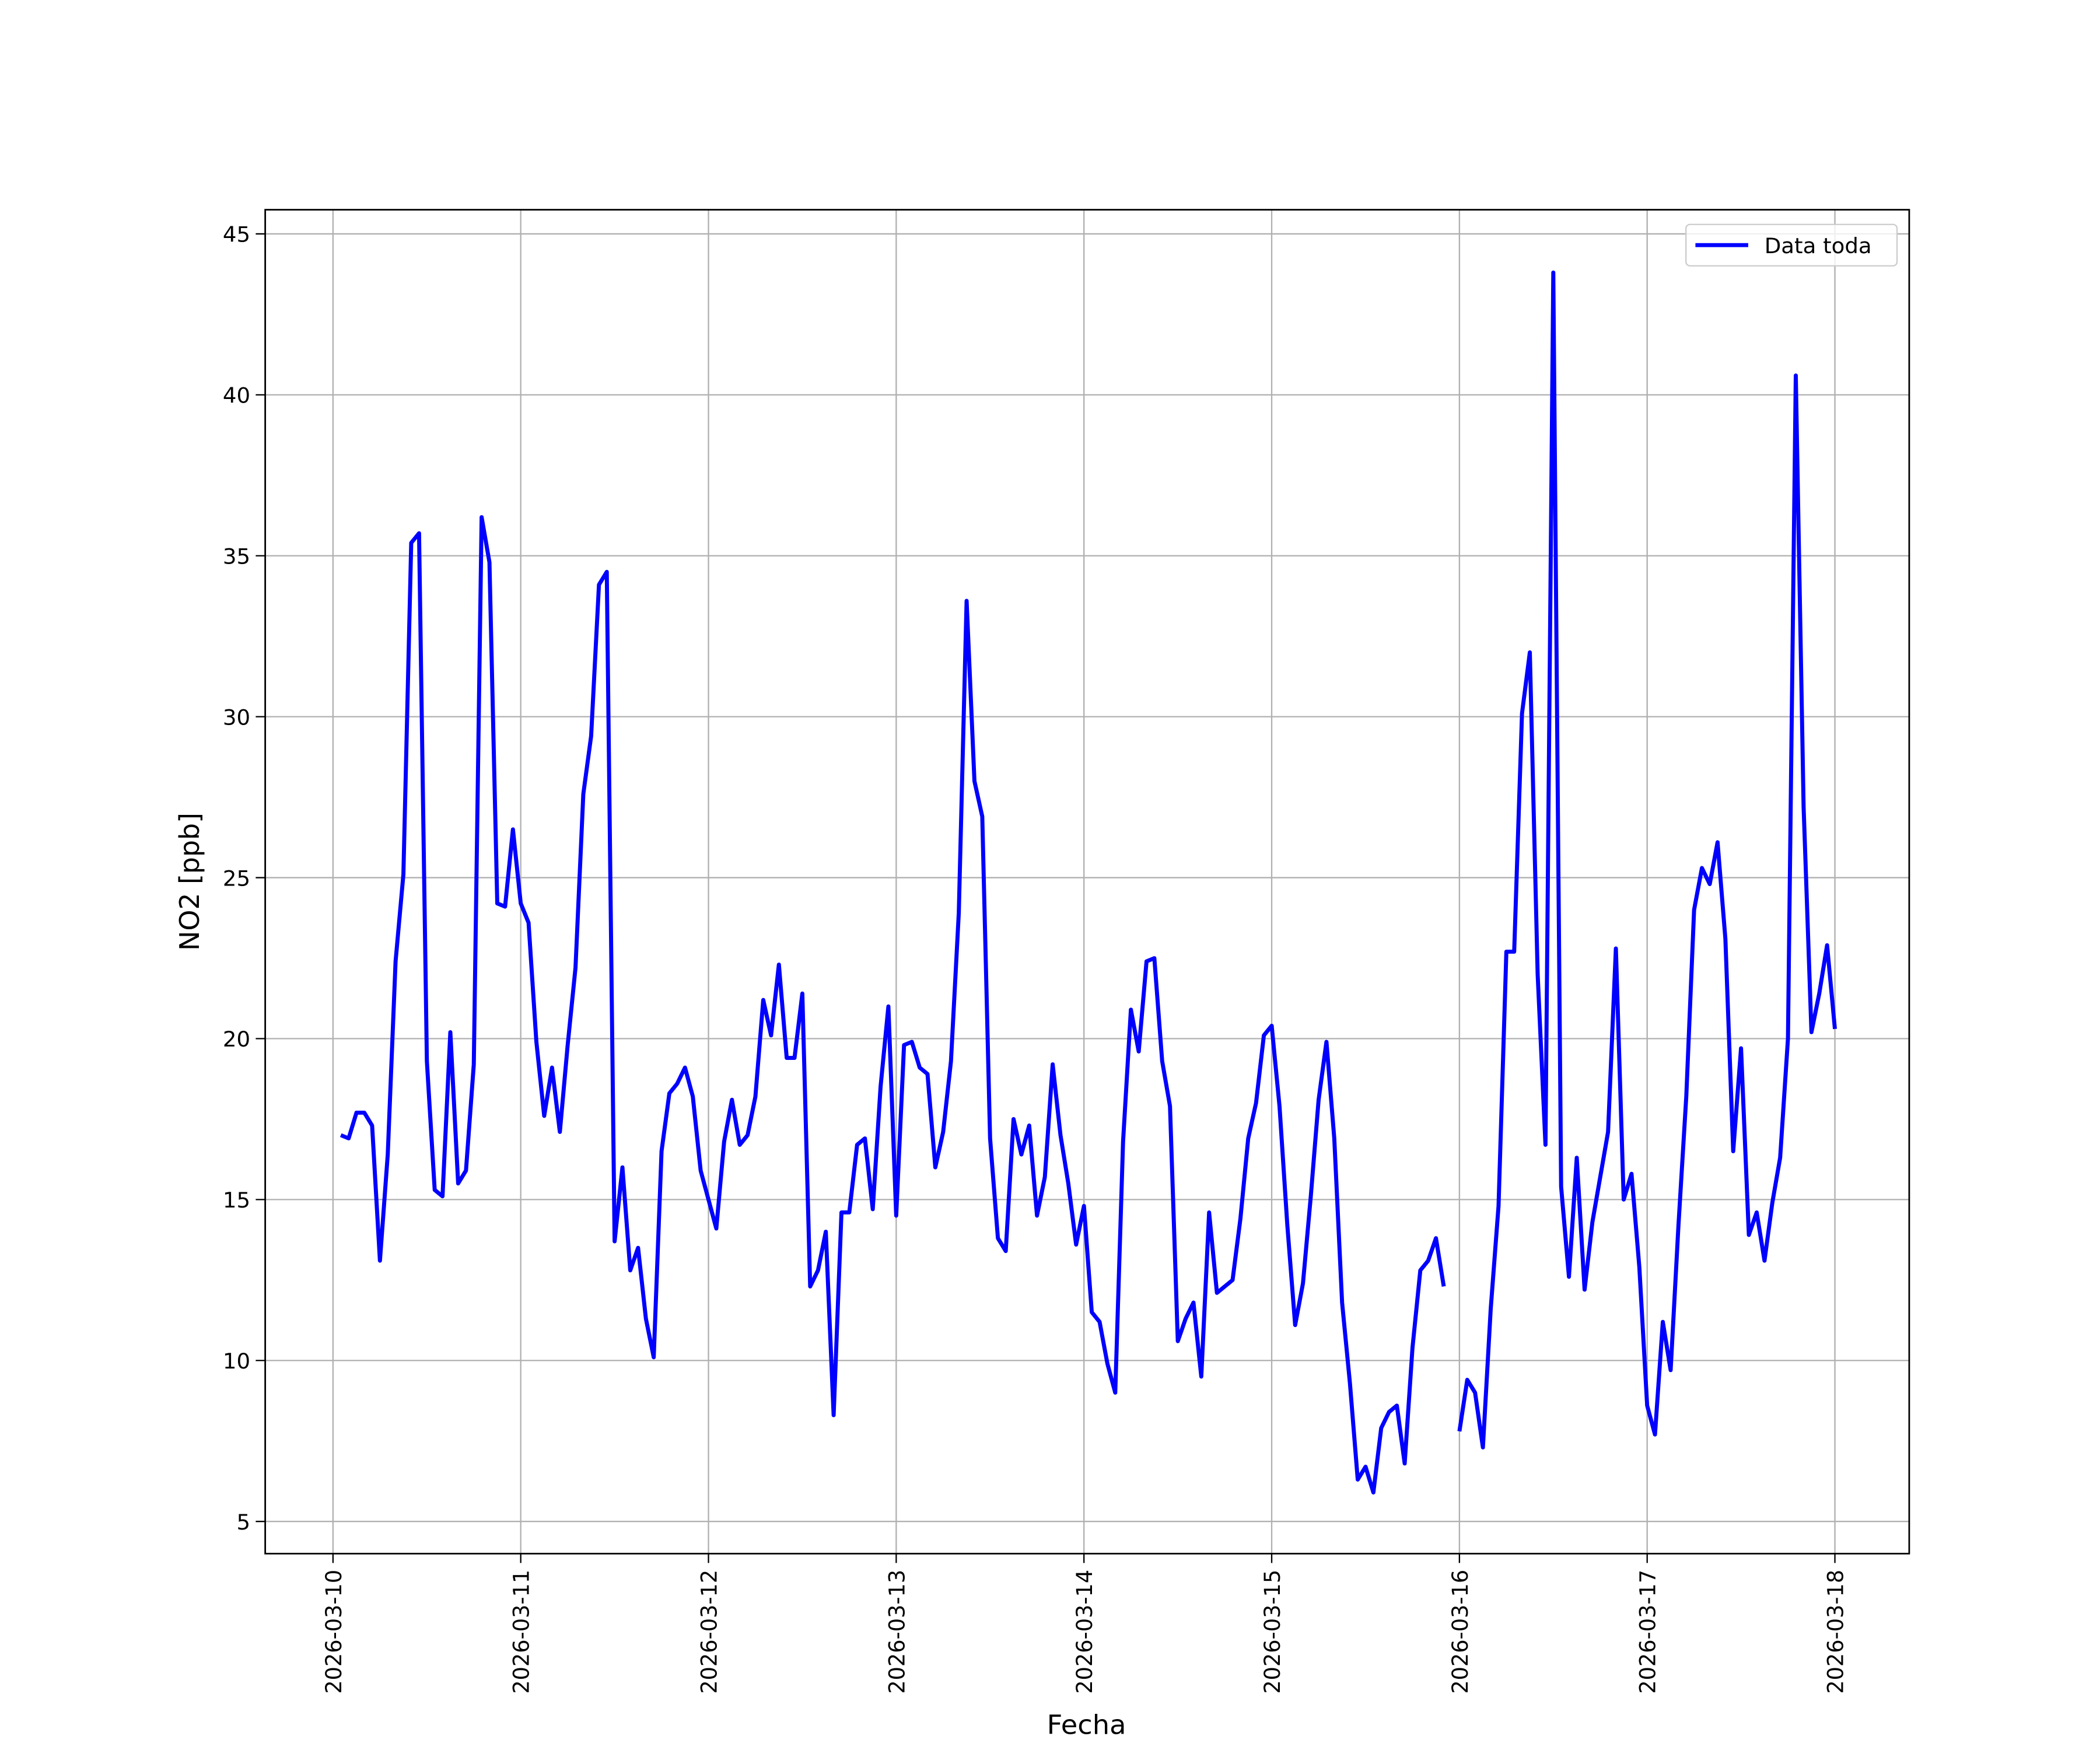 Image resolution: width=2100 pixels, height=1750 pixels. I want to click on x-tick-label: 2026-03-13, so click(896, 1632).